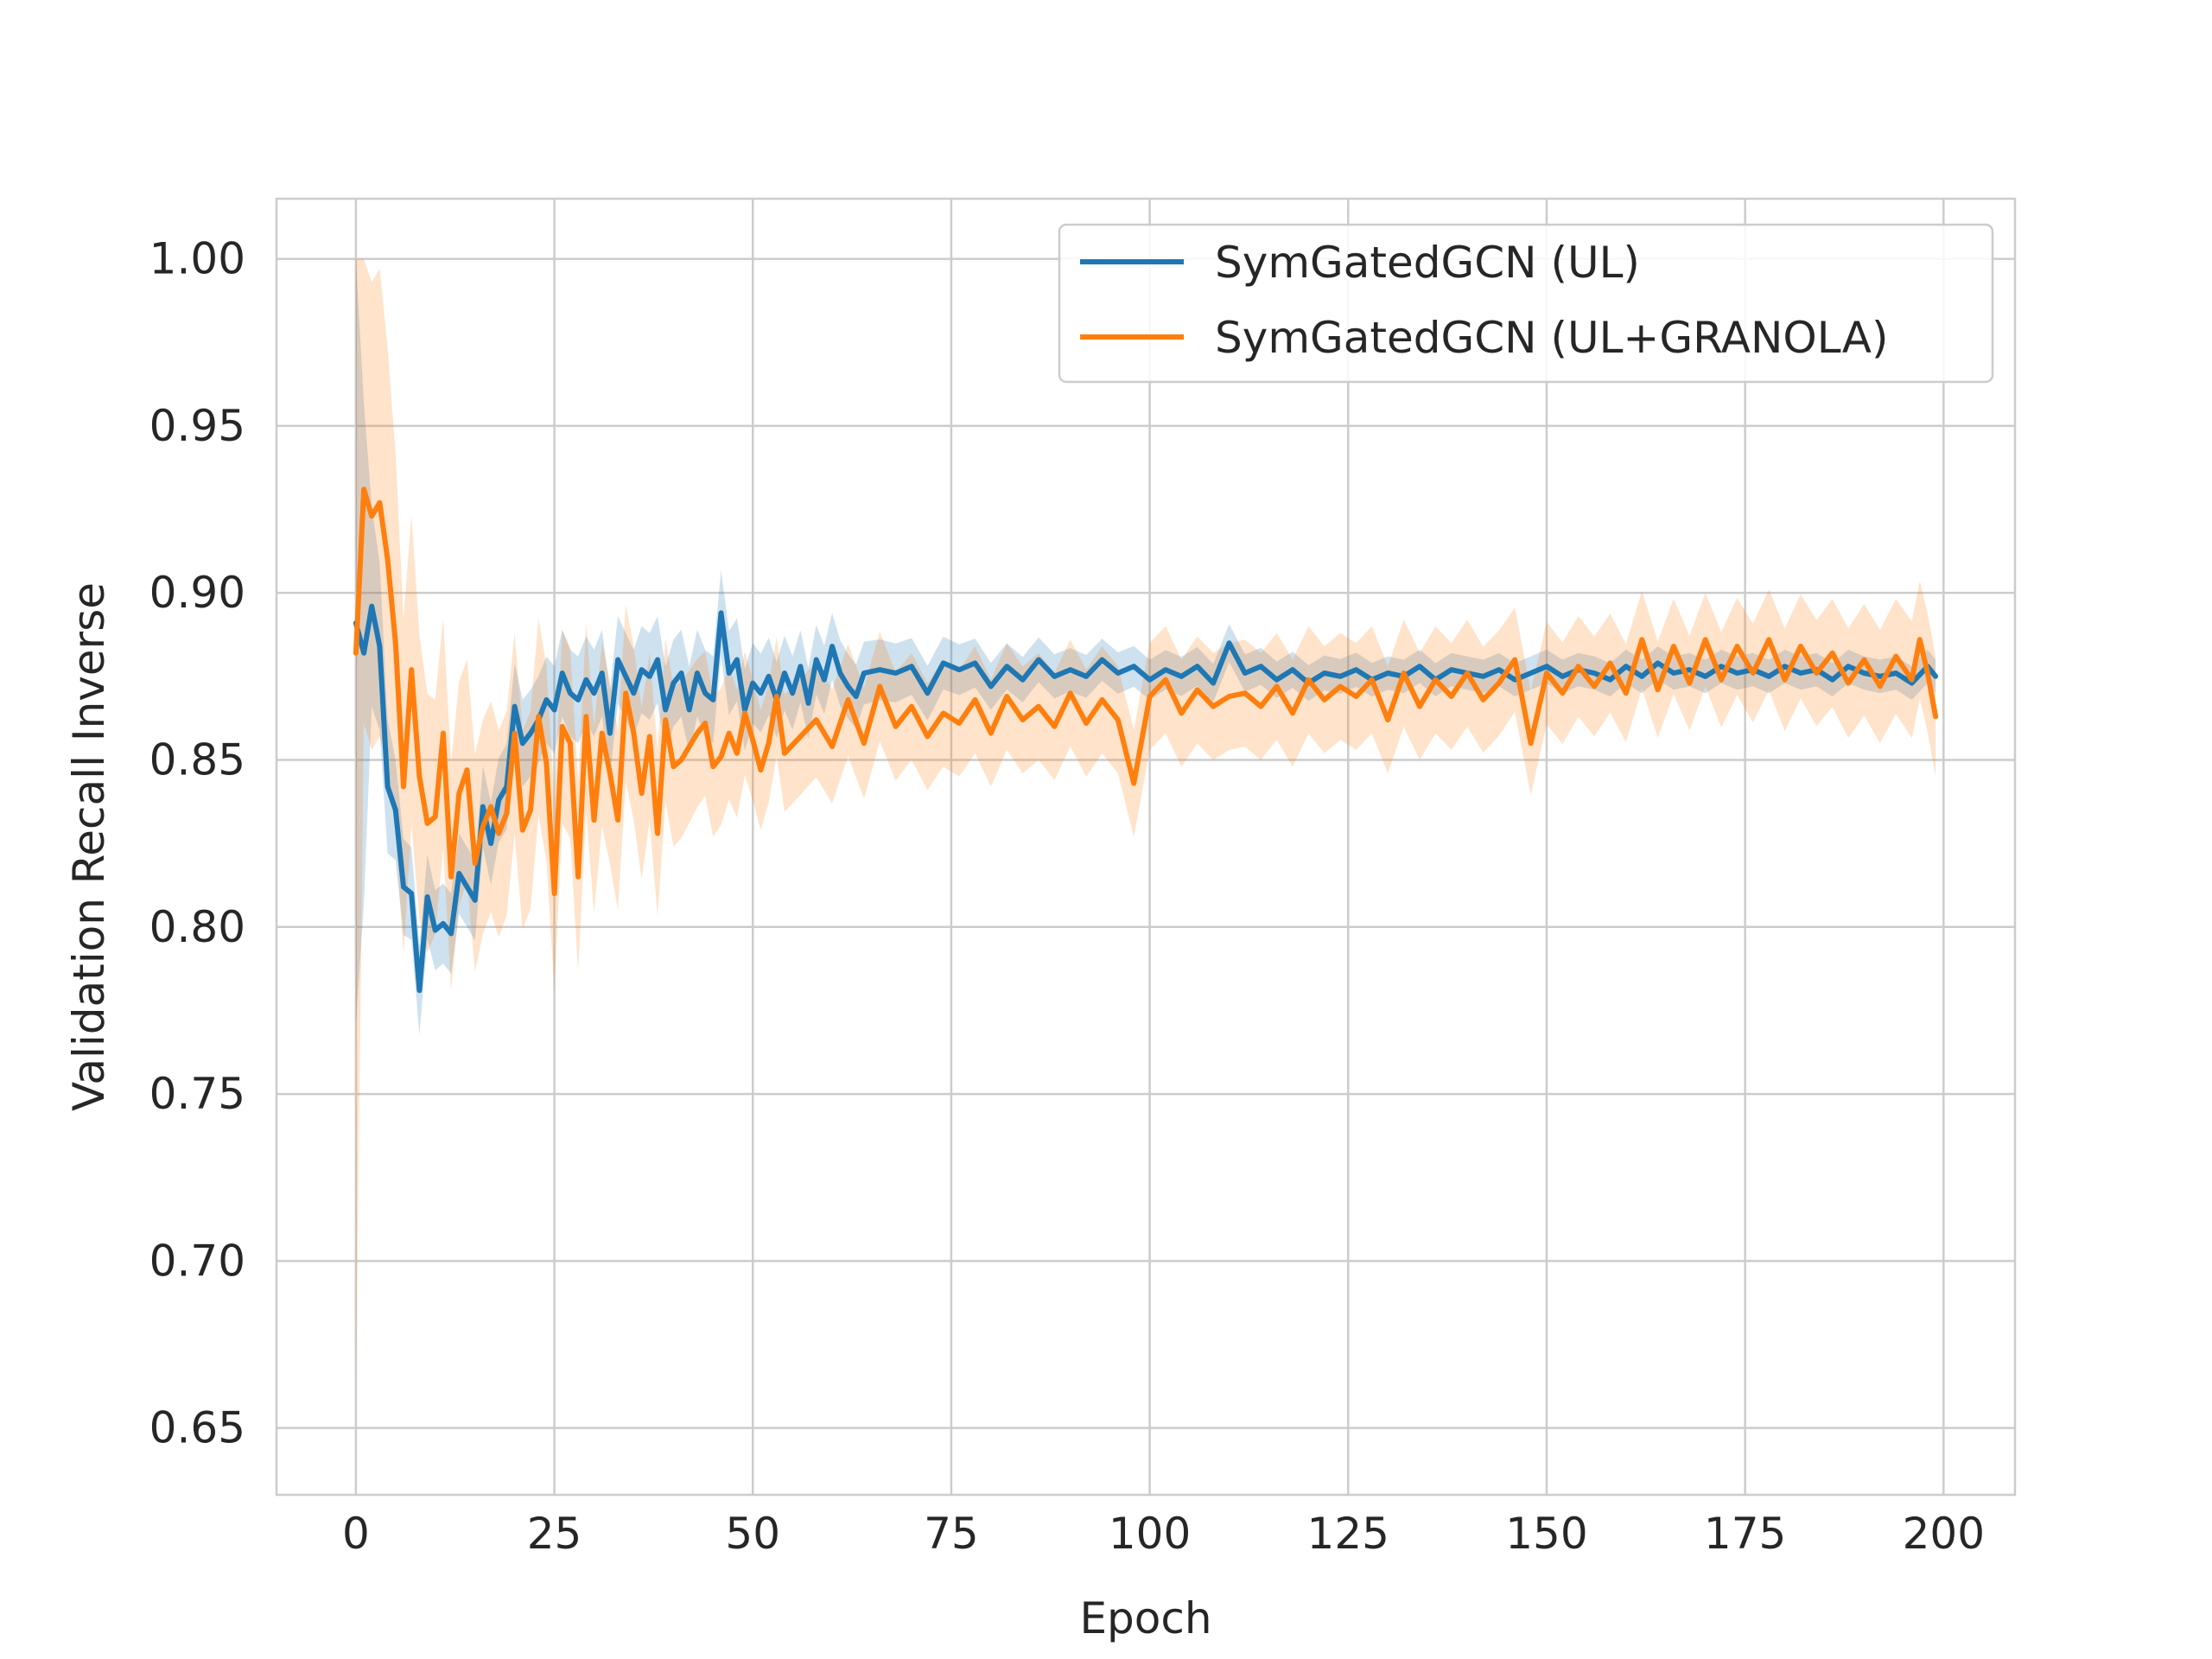 This screenshot has height=1659, width=2212. What do you see at coordinates (1546, 1534) in the screenshot?
I see `x-tick-label: 150` at bounding box center [1546, 1534].